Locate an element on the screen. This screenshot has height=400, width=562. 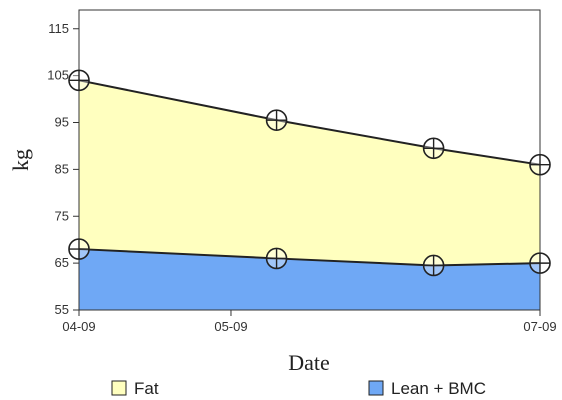
y-tick-label-85: 85 is located at coordinates (62, 168).